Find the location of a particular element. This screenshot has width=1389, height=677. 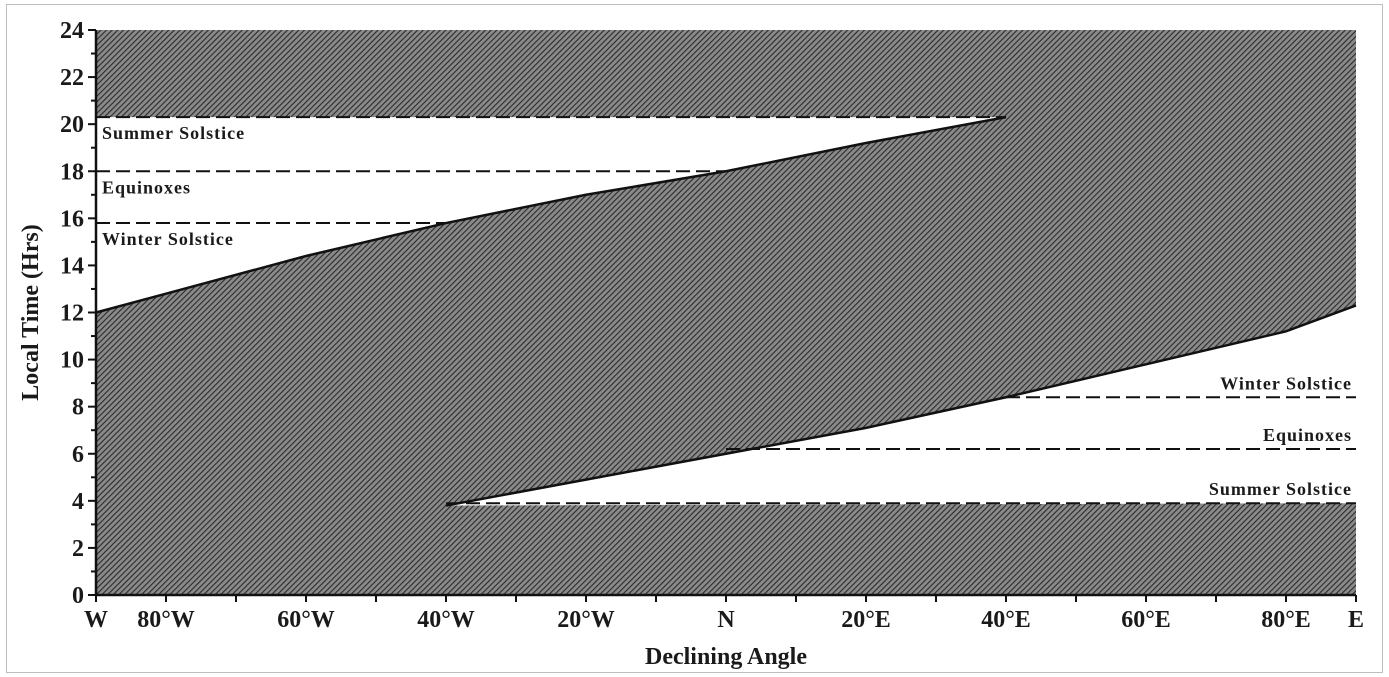

x-axis-label: Declining Angle is located at coordinates (726, 657).